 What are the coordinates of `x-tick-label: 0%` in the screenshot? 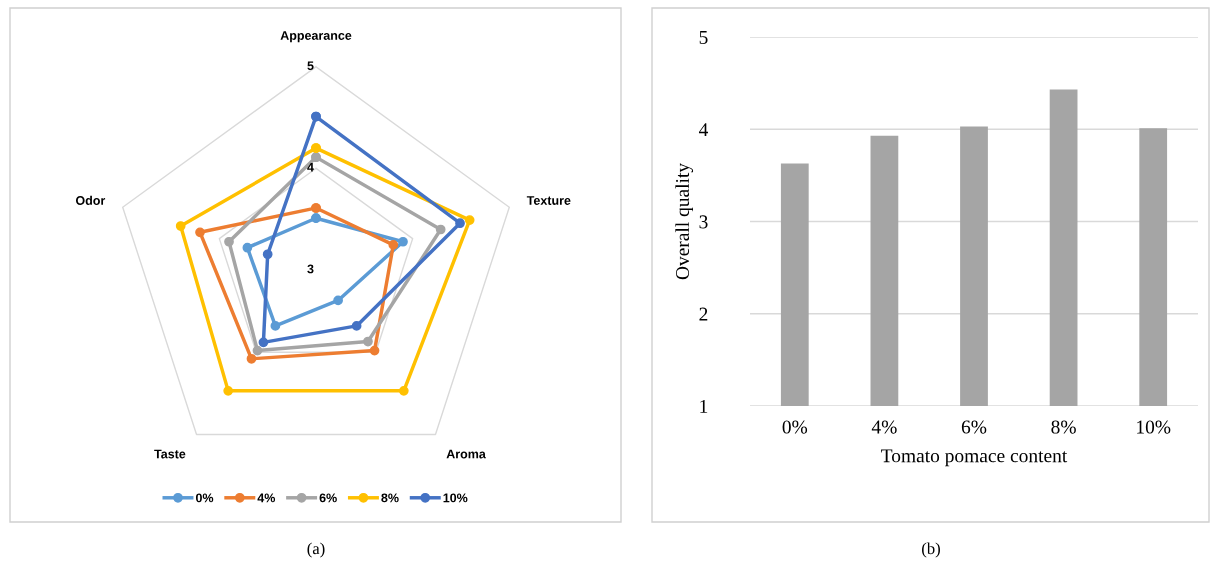 It's located at (795, 427).